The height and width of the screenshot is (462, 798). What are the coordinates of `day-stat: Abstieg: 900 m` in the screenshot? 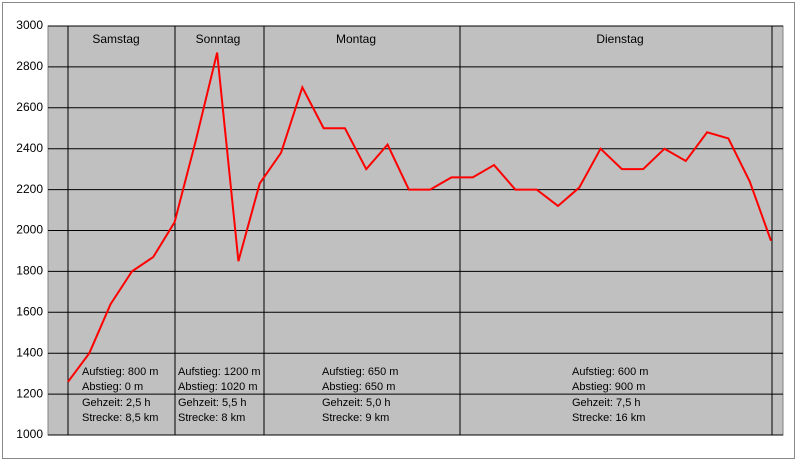 It's located at (608, 387).